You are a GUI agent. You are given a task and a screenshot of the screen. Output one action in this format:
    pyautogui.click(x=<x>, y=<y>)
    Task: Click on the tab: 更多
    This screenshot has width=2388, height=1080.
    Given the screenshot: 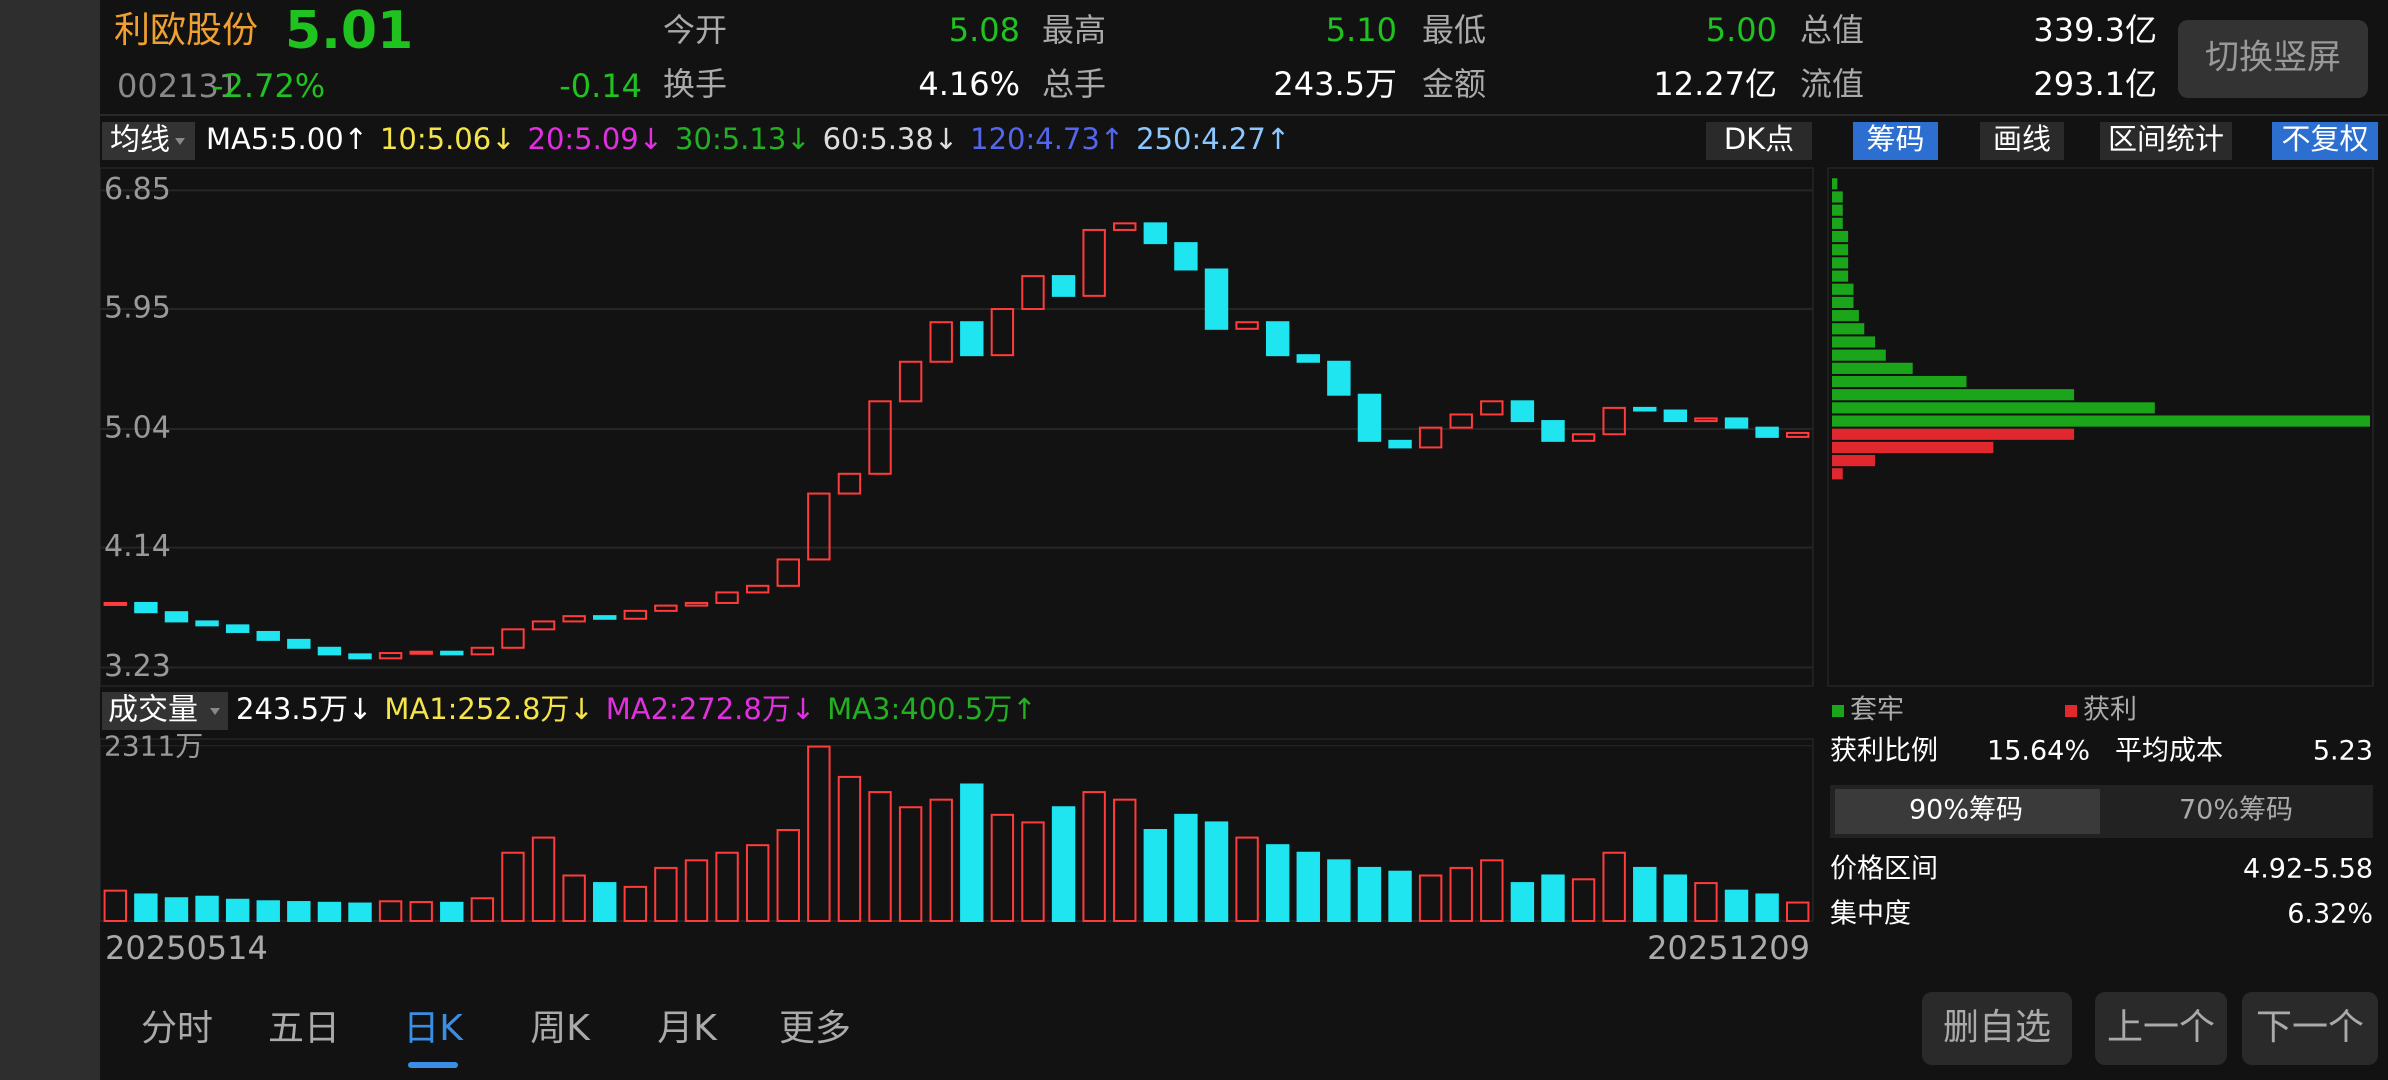 What is the action you would take?
    pyautogui.click(x=815, y=1028)
    